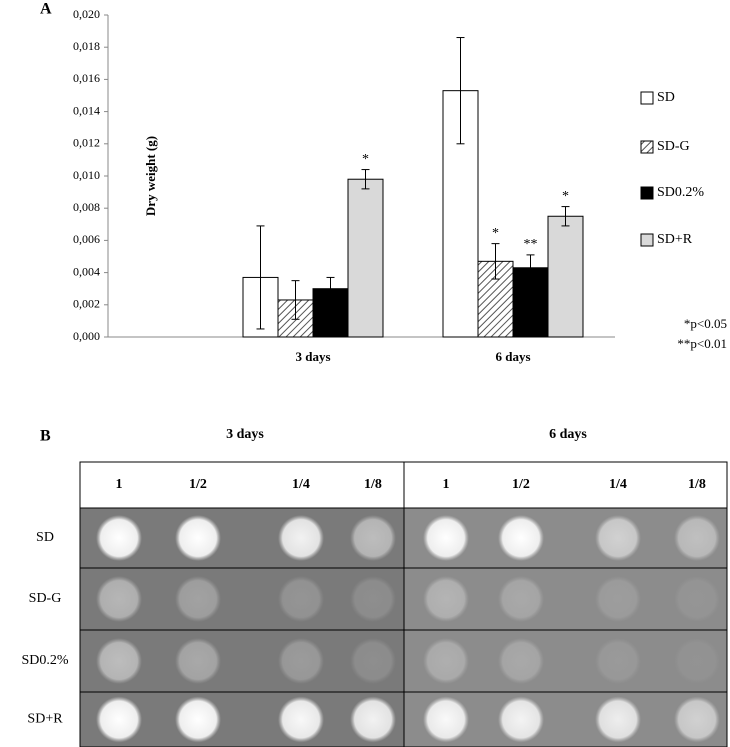 This screenshot has width=730, height=747. What do you see at coordinates (680, 192) in the screenshot?
I see `legend-label: SD0.2%` at bounding box center [680, 192].